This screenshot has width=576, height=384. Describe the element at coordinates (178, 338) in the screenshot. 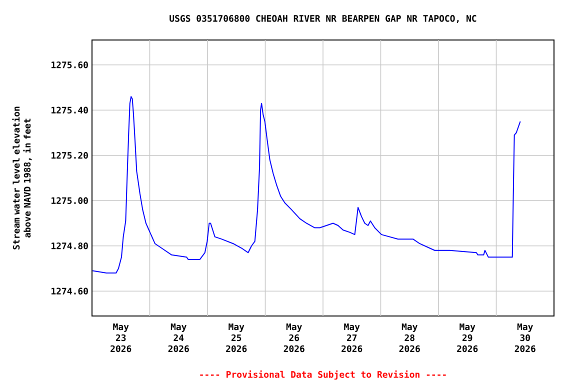

I see `x-tick-label: May 24 2026` at that location.